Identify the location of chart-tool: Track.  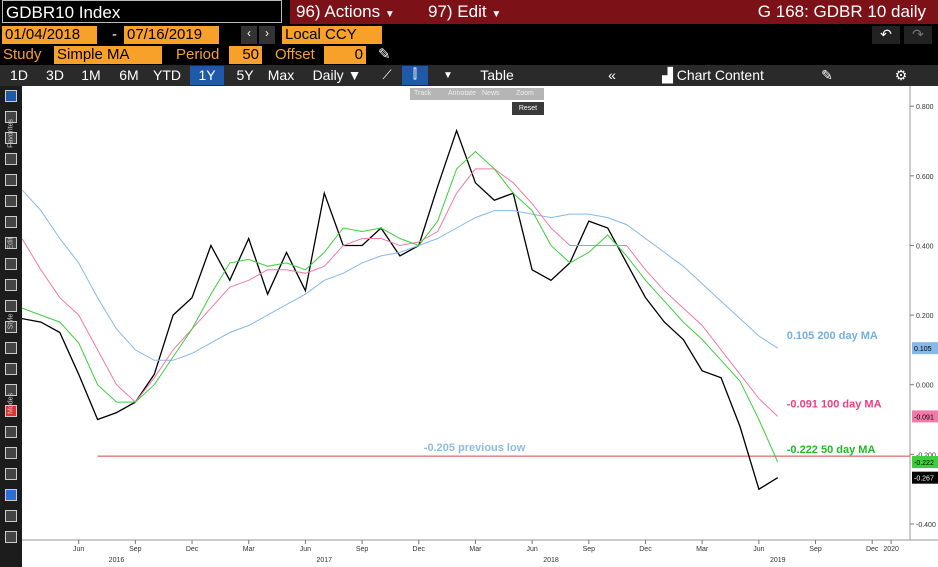
(423, 93).